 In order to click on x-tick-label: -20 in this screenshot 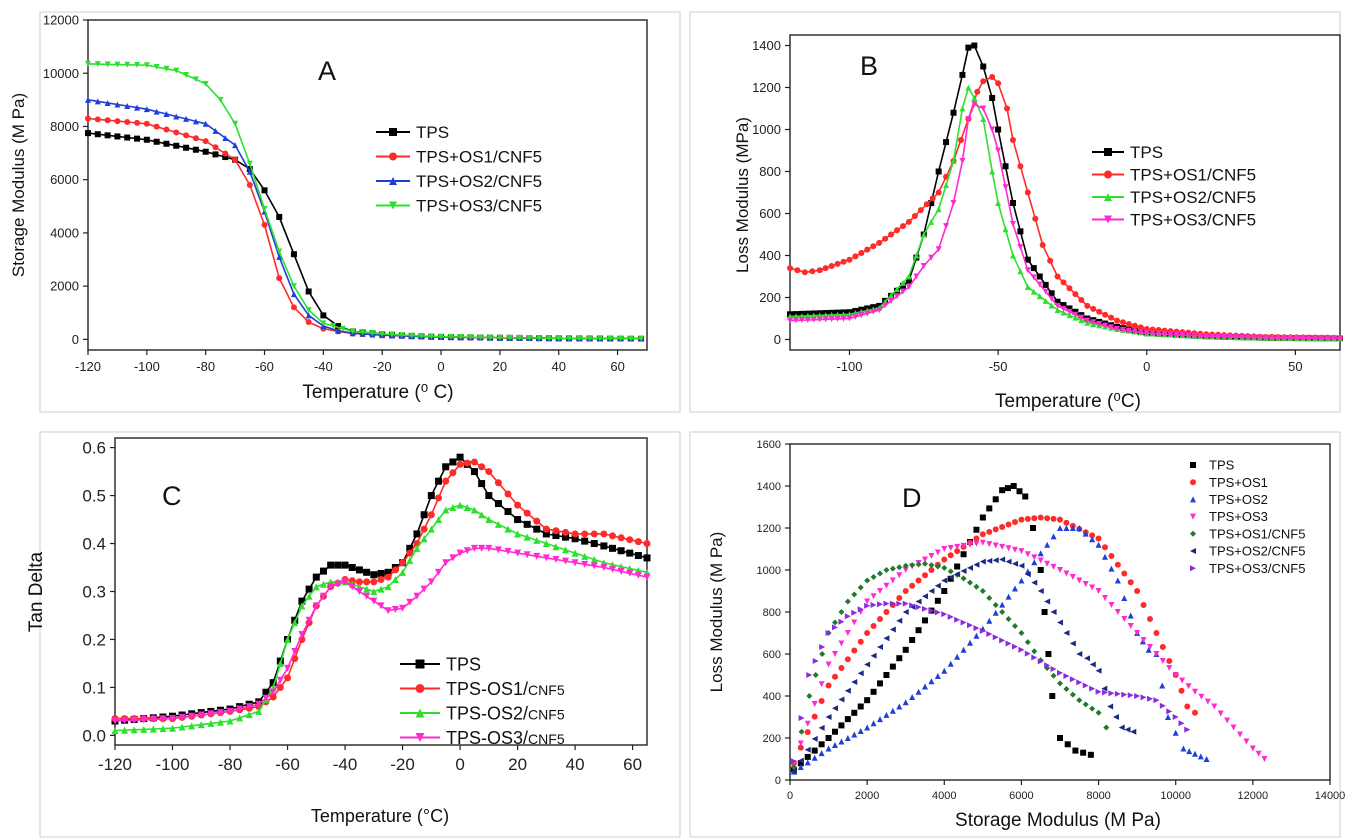, I will do `click(382, 366)`.